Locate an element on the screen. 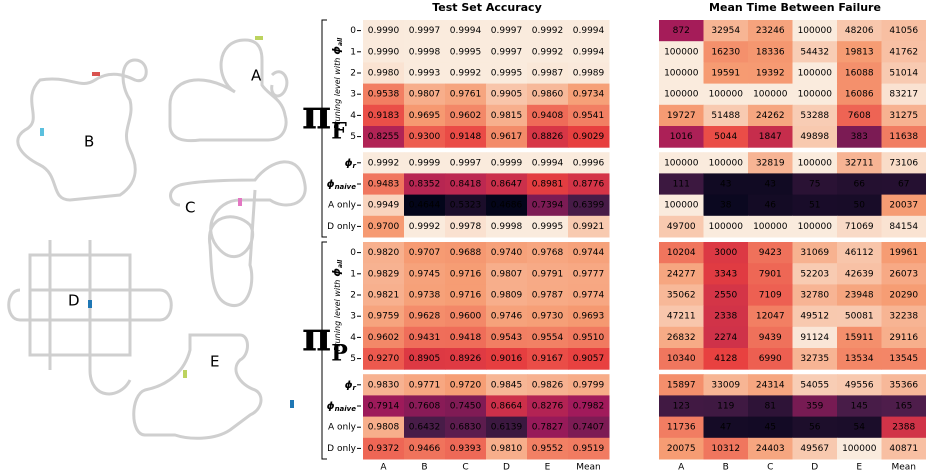 The image size is (926, 475). mtbf-value: 145 is located at coordinates (859, 407).